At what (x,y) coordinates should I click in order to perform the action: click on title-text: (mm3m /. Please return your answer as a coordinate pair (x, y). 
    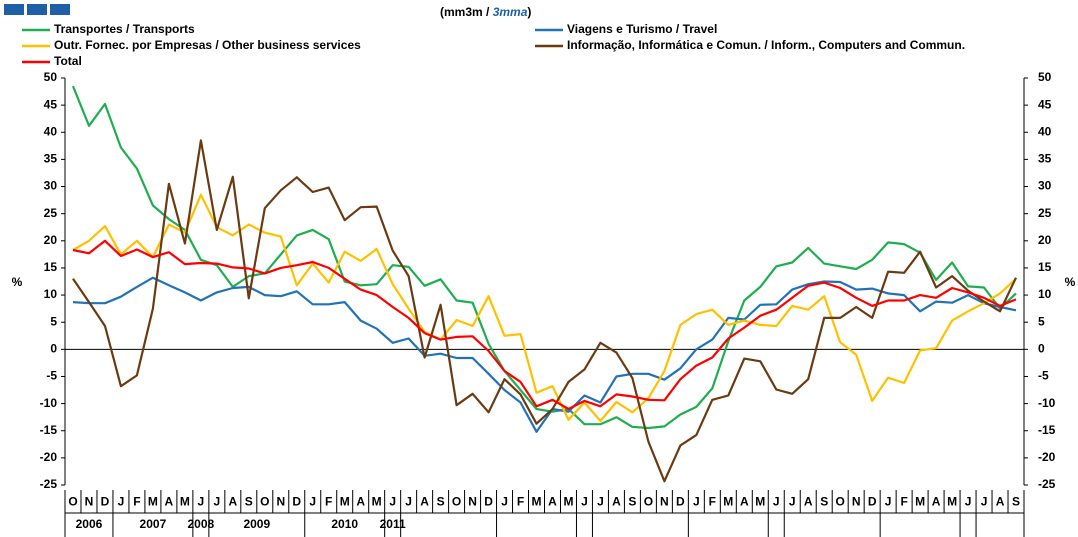
    Looking at the image, I should click on (466, 12).